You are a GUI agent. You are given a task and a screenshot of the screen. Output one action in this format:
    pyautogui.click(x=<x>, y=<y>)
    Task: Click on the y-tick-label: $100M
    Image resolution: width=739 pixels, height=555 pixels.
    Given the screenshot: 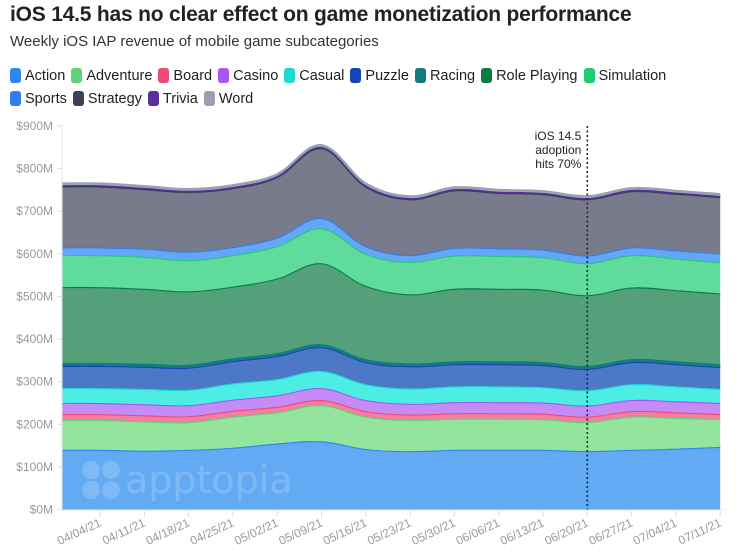 What is the action you would take?
    pyautogui.click(x=34, y=467)
    